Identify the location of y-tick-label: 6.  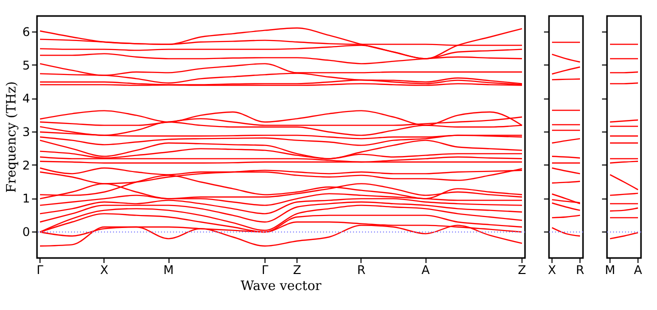
(26, 32).